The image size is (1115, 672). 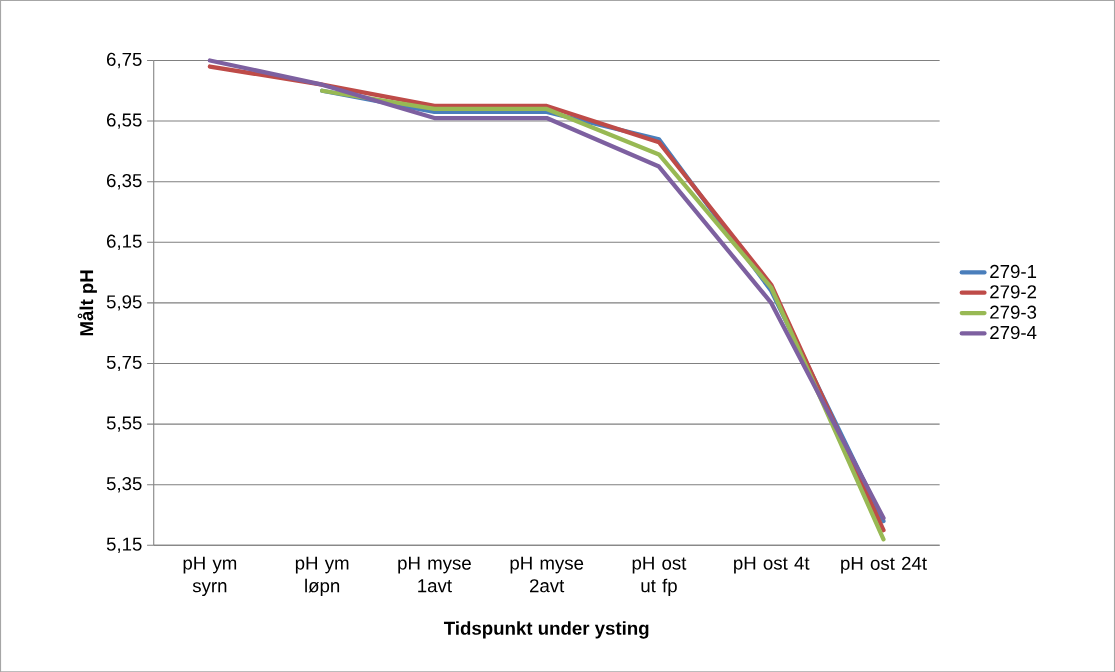 I want to click on legend-label: 279-1, so click(x=1013, y=271).